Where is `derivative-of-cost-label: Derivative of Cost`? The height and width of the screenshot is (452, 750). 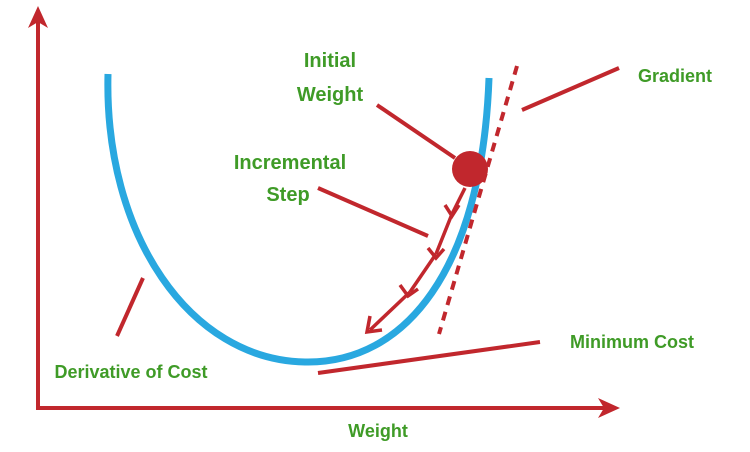 derivative-of-cost-label: Derivative of Cost is located at coordinates (130, 372).